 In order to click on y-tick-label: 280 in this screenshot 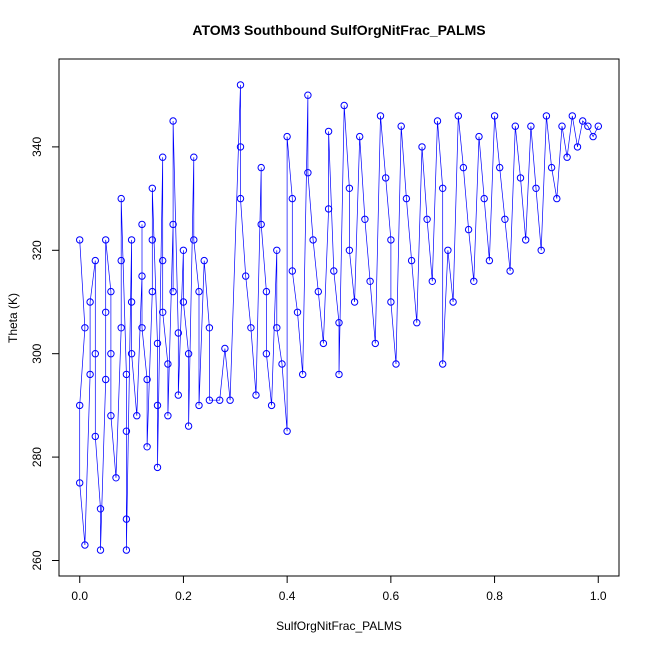, I will do `click(37, 457)`.